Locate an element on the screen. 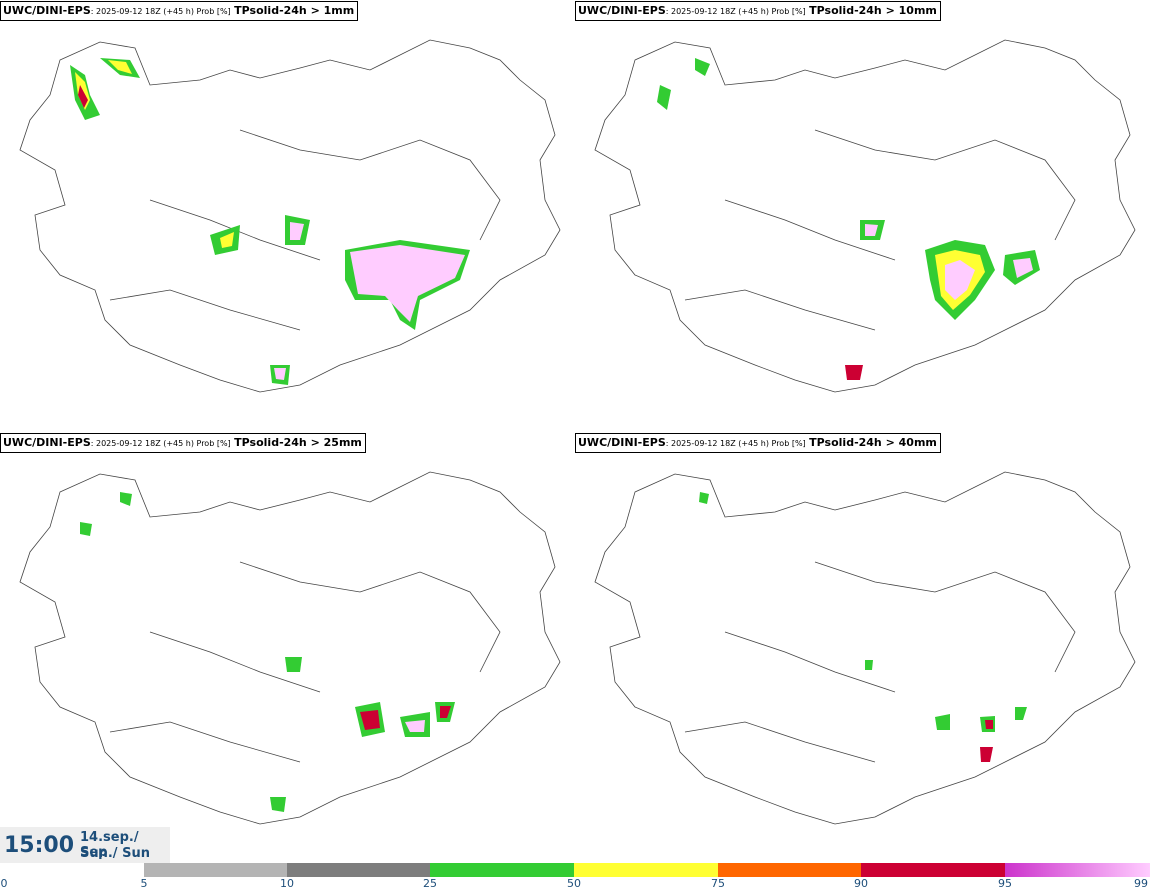 The image size is (1150, 891). tick-5: 5 is located at coordinates (144, 883).